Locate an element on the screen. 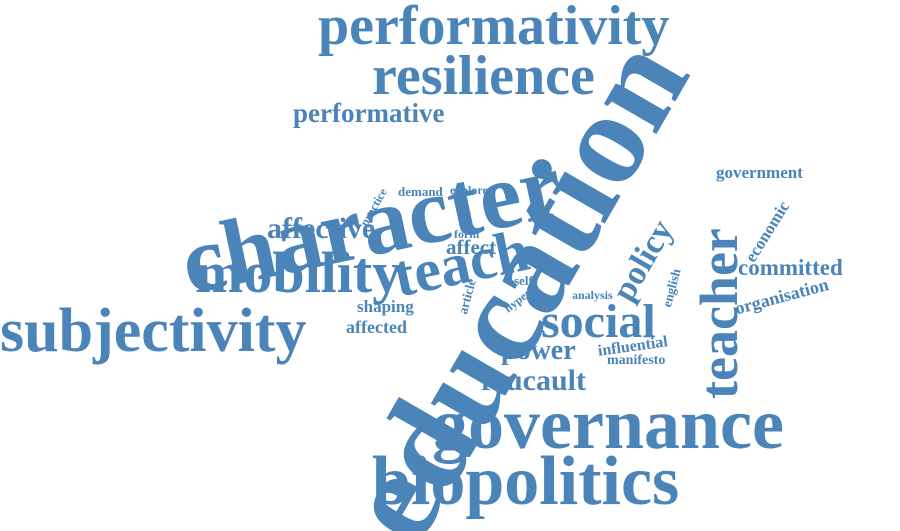 This screenshot has width=900, height=531. word-social: social is located at coordinates (598, 321).